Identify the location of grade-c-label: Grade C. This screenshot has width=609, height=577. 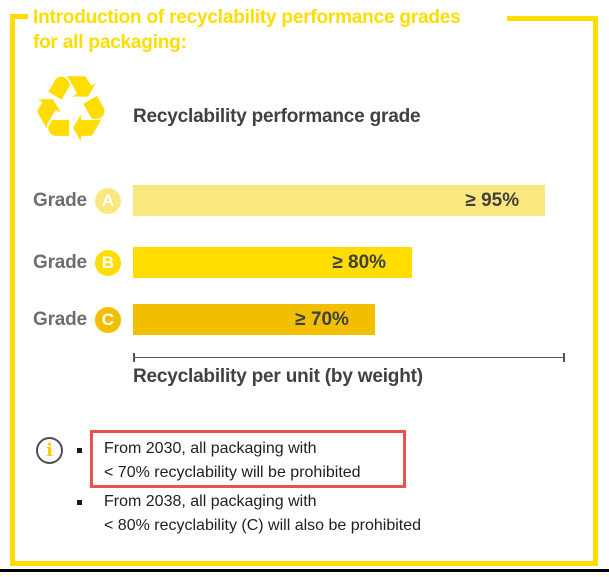
(77, 319).